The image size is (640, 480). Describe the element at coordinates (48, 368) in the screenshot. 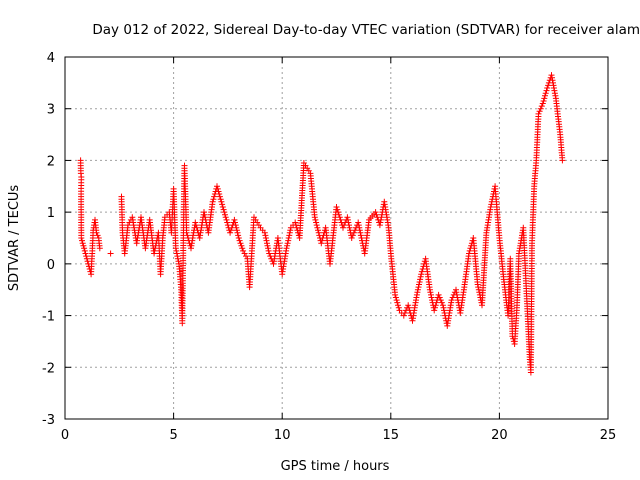

I see `y-tick-label: -2` at that location.